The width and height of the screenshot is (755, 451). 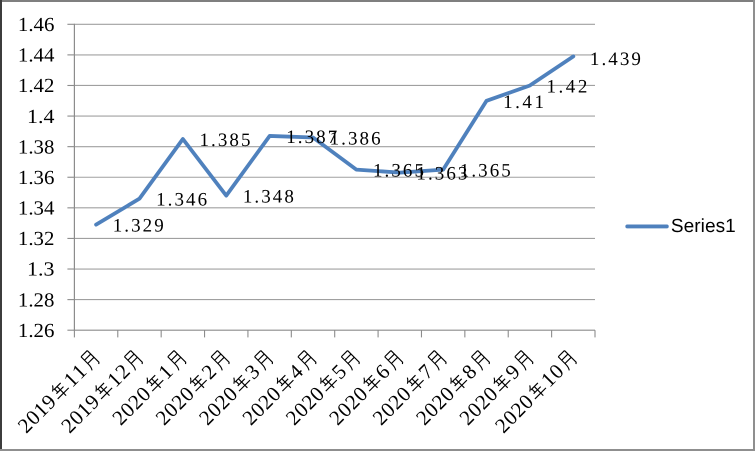 I want to click on svg-text: 1.36, so click(x=36, y=178).